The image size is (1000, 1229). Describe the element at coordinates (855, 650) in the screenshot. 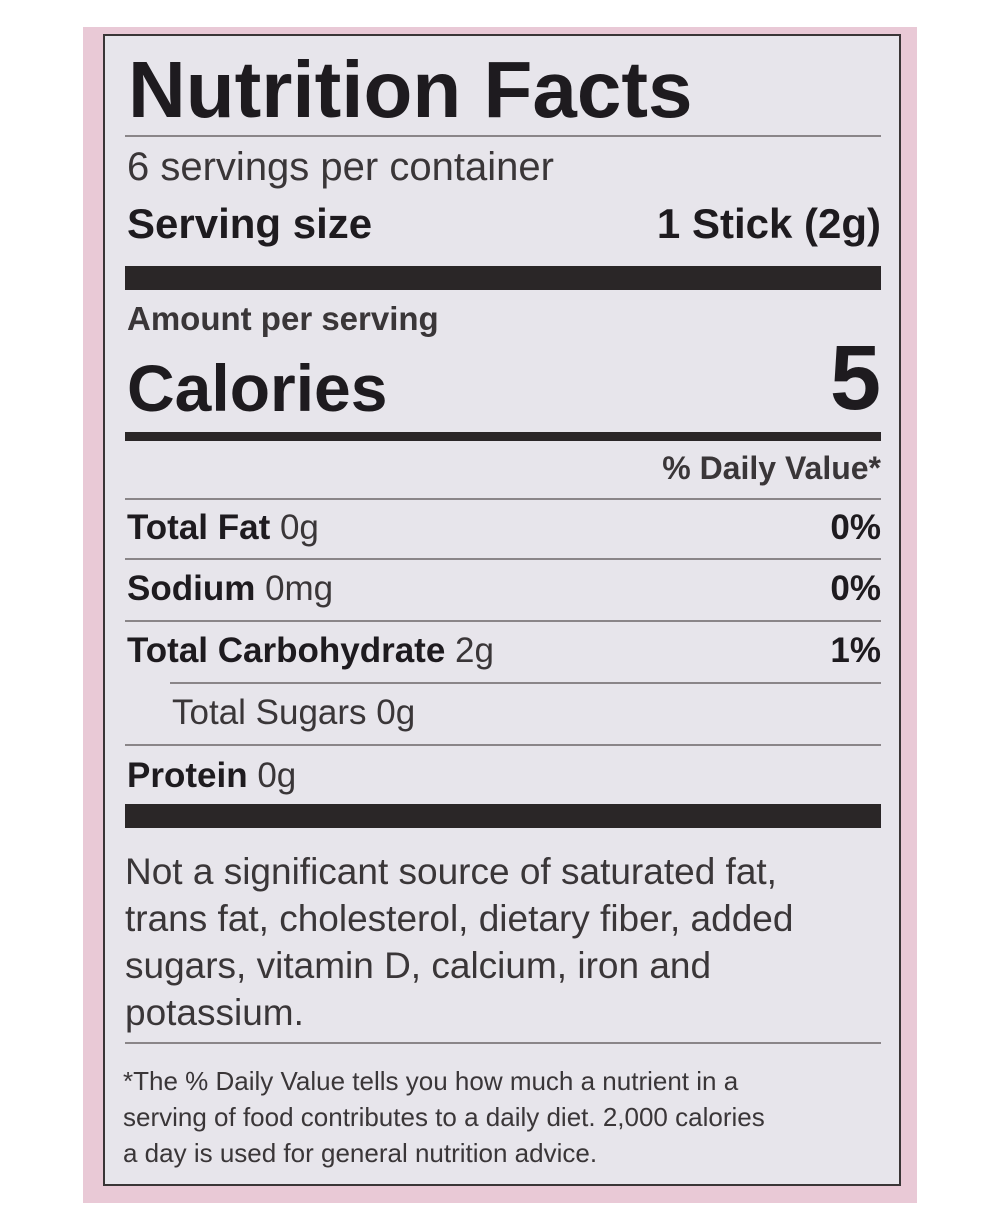

I see `nutrient-dv: 1%` at that location.